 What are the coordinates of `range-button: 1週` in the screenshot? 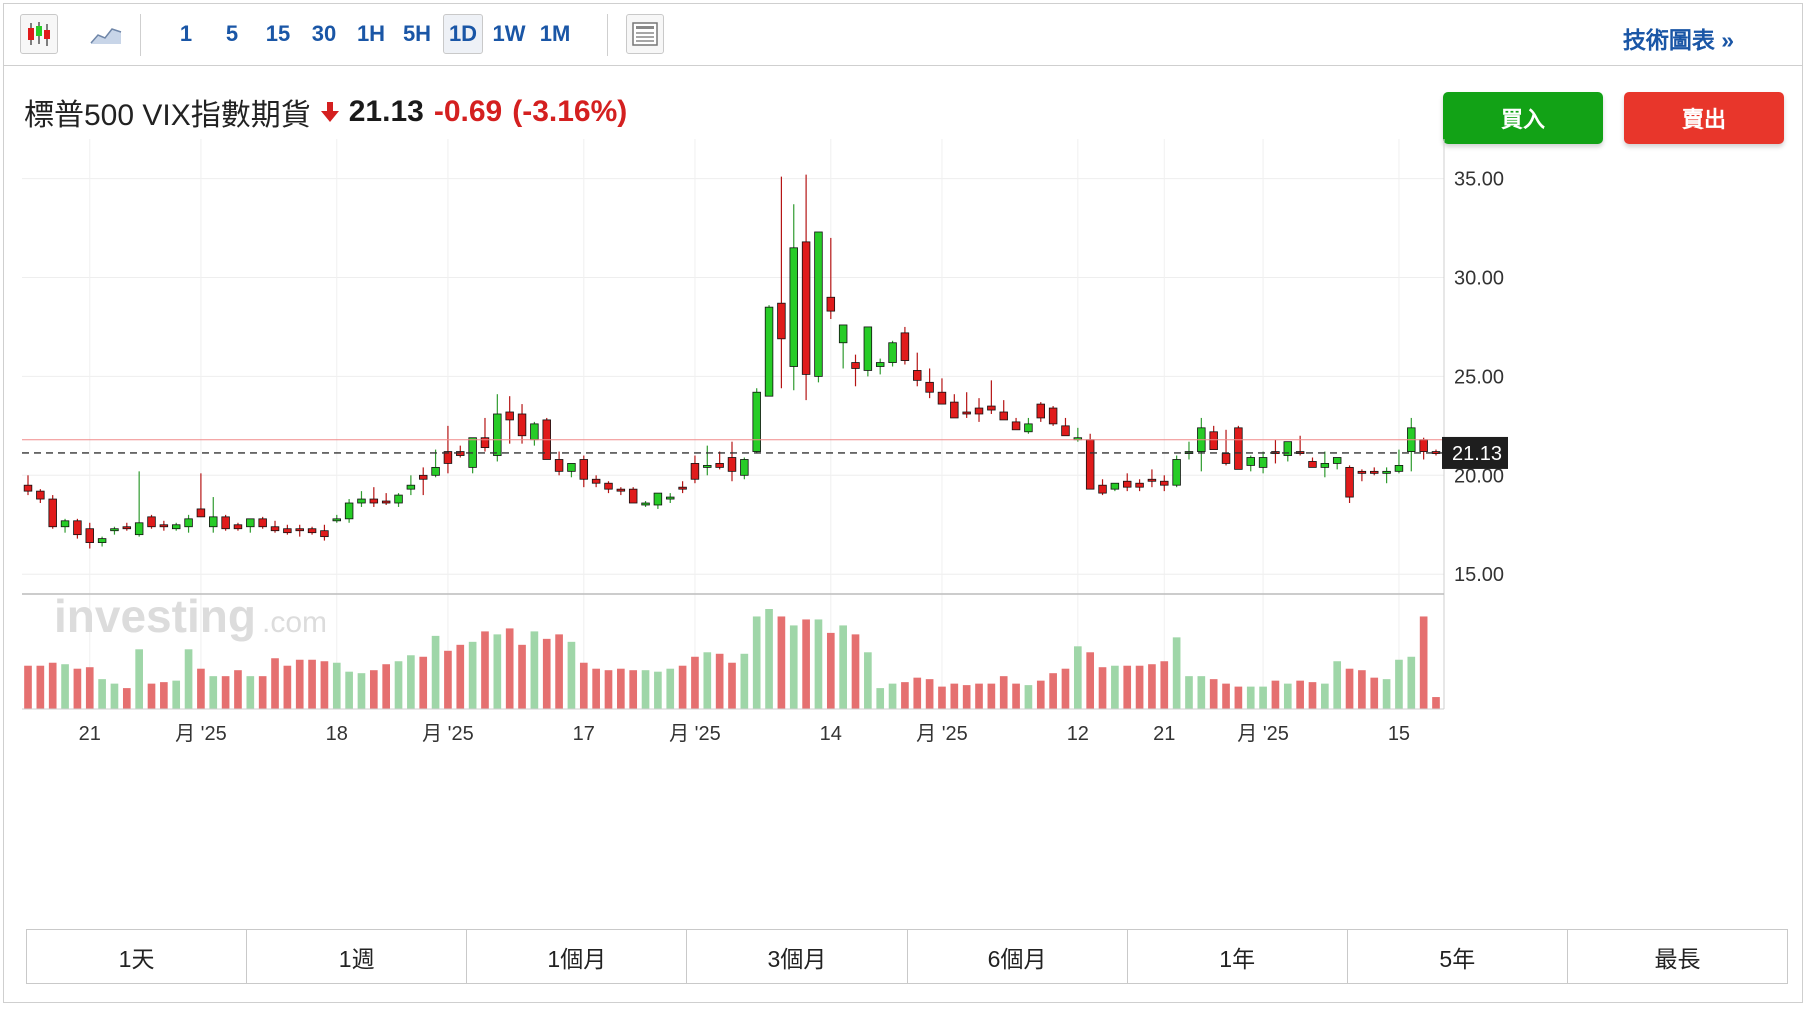 It's located at (357, 956).